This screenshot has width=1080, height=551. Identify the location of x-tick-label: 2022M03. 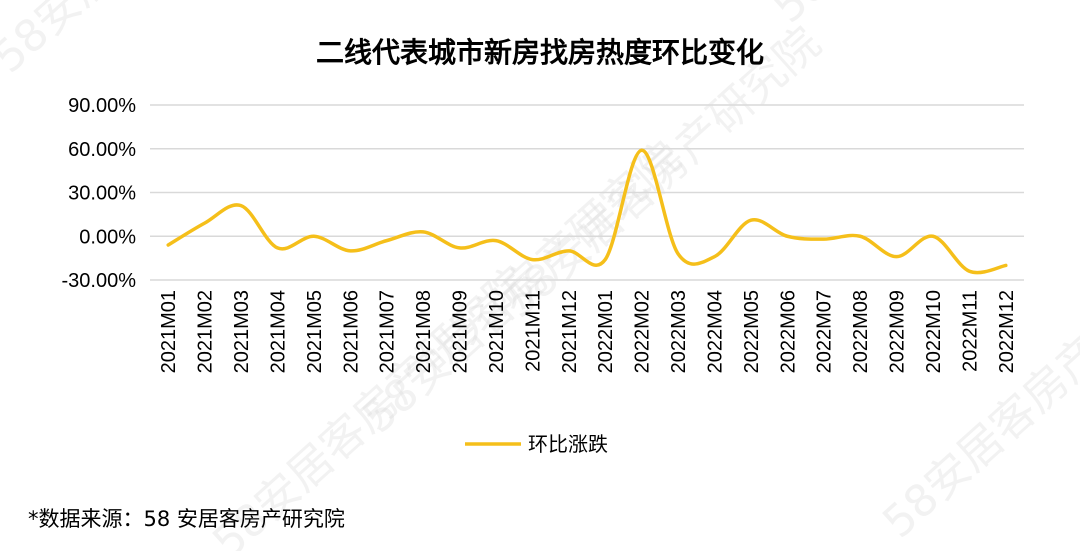
(679, 331).